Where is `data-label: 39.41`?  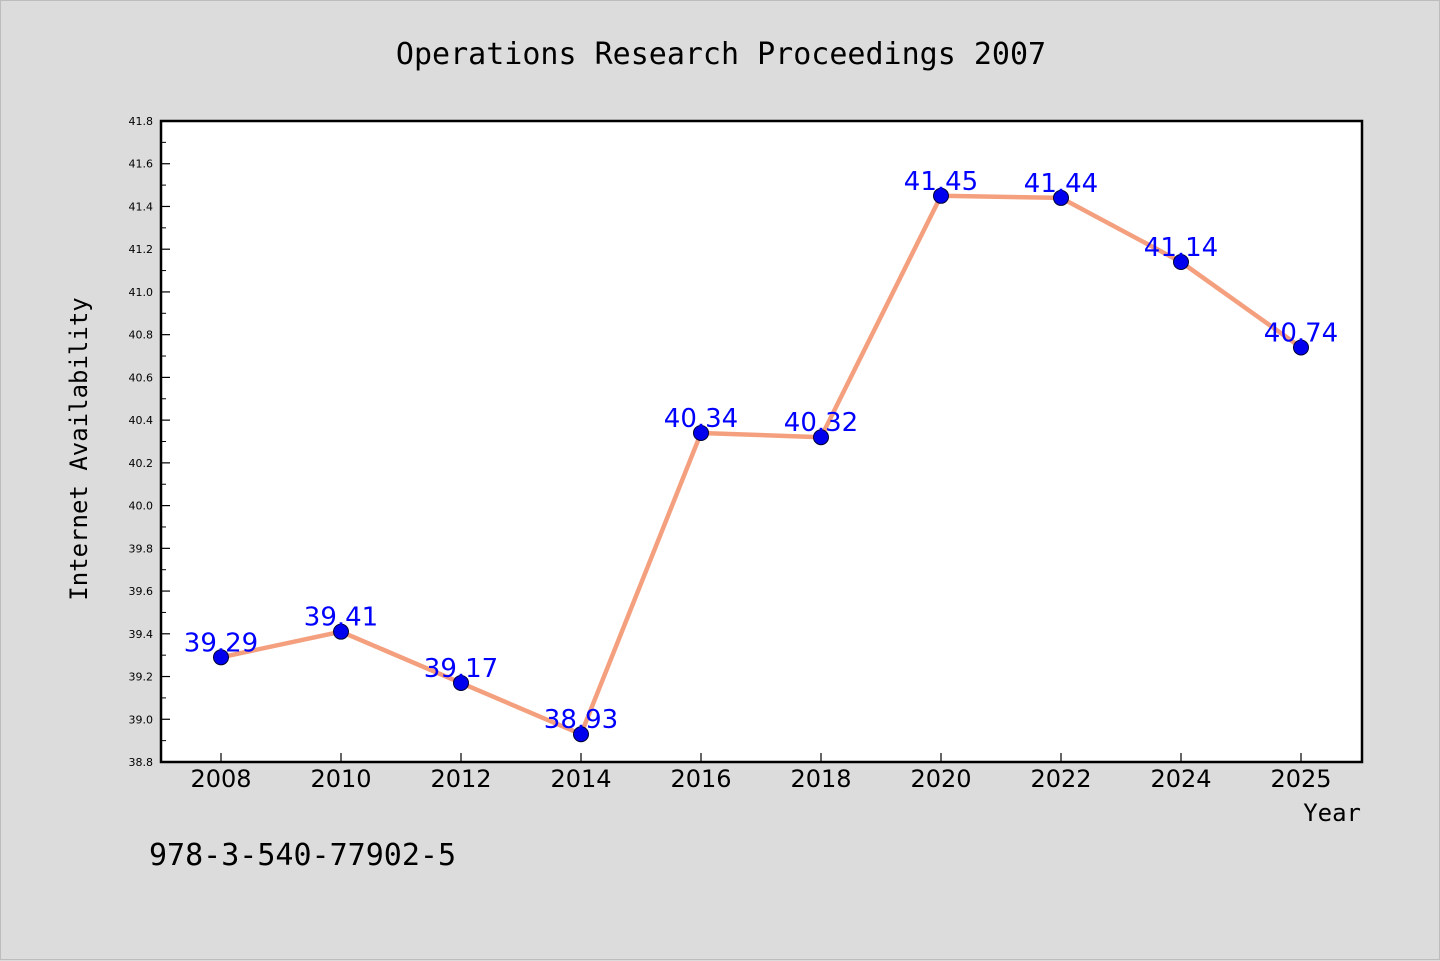 data-label: 39.41 is located at coordinates (341, 618).